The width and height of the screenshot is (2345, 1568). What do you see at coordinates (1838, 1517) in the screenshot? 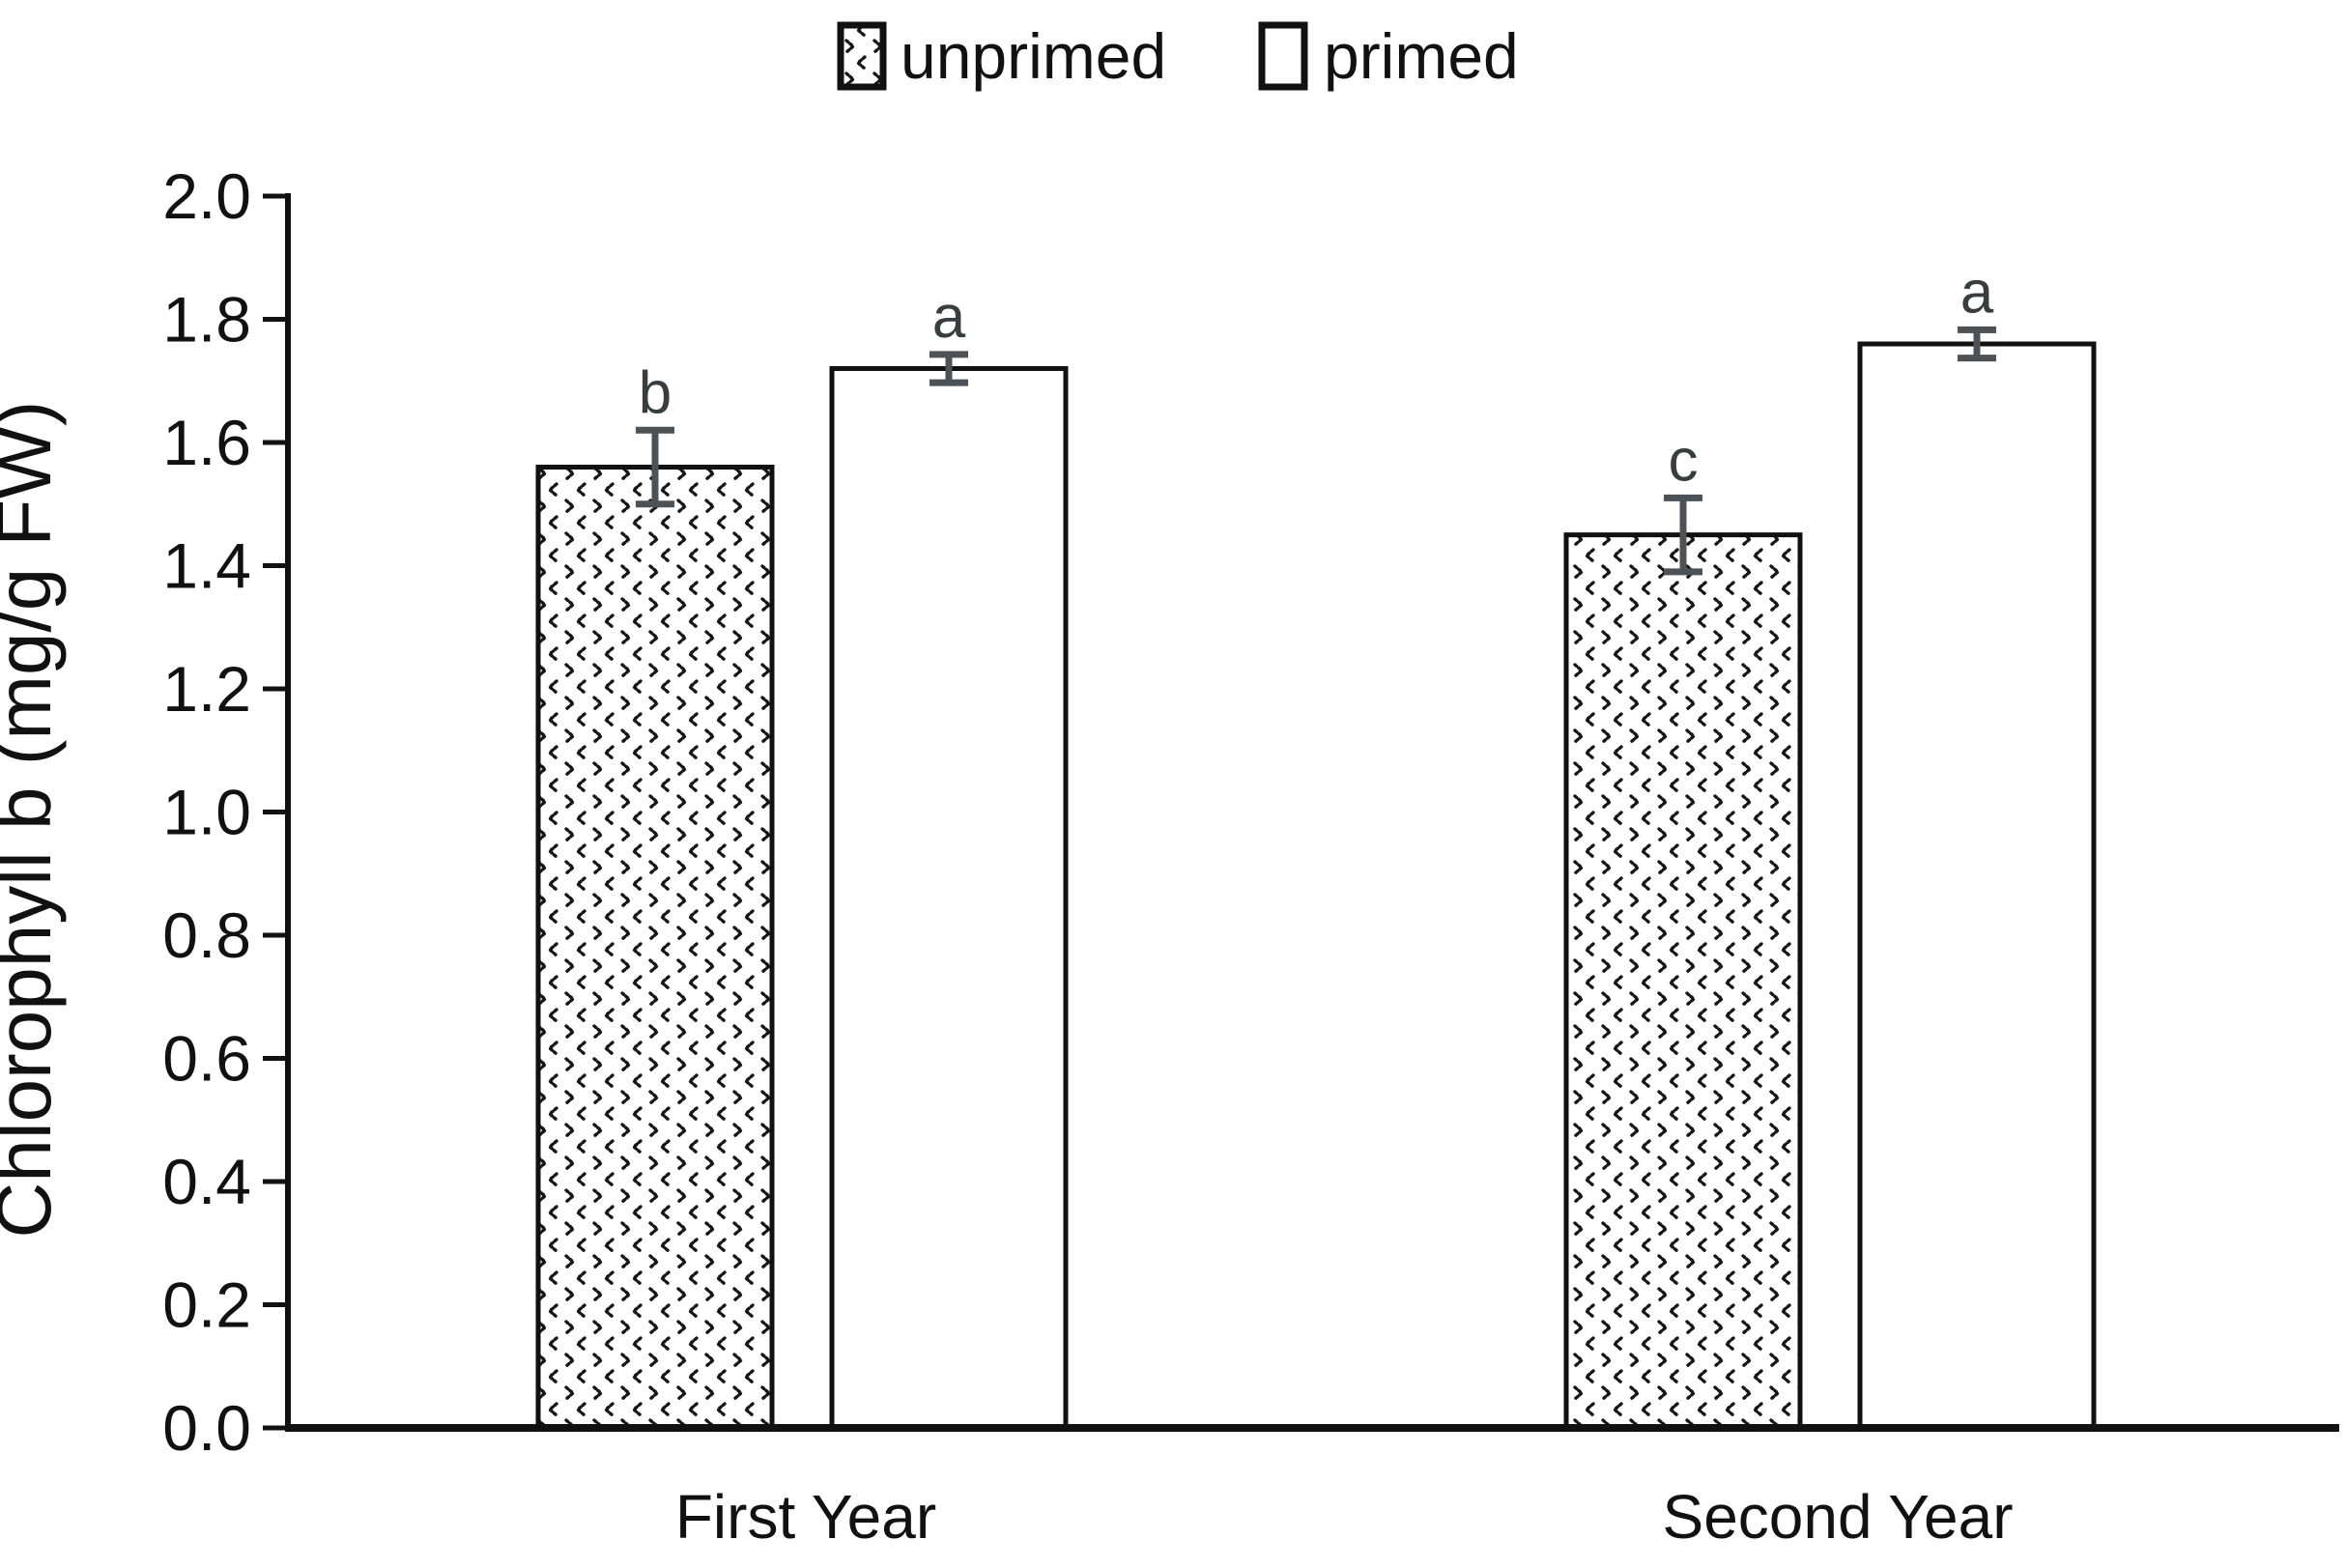
I see `x-category-label-1: Second Year` at bounding box center [1838, 1517].